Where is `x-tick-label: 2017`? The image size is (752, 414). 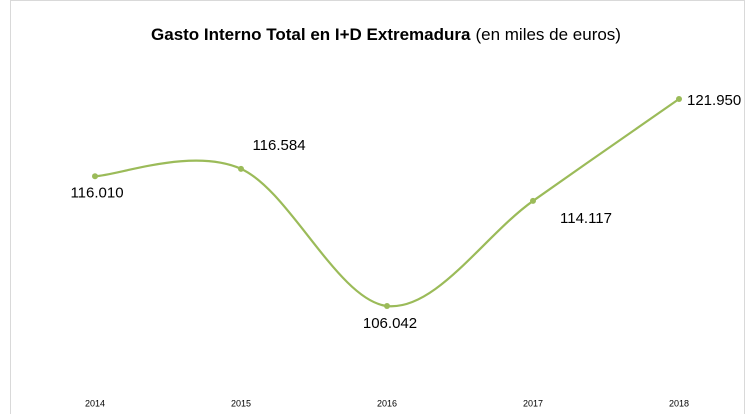
x-tick-label: 2017 is located at coordinates (533, 403).